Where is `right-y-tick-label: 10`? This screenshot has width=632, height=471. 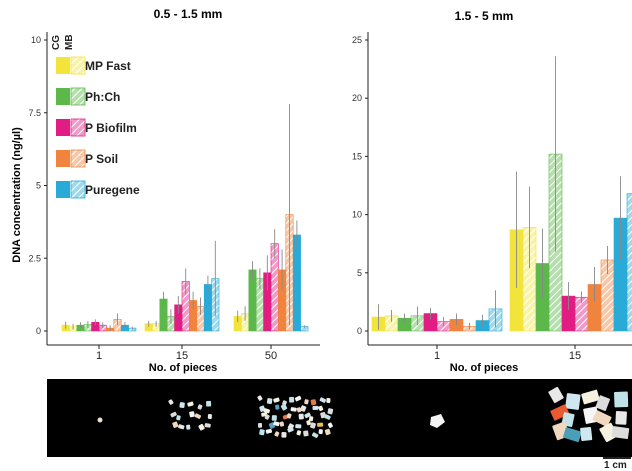
right-y-tick-label: 10 is located at coordinates (357, 215).